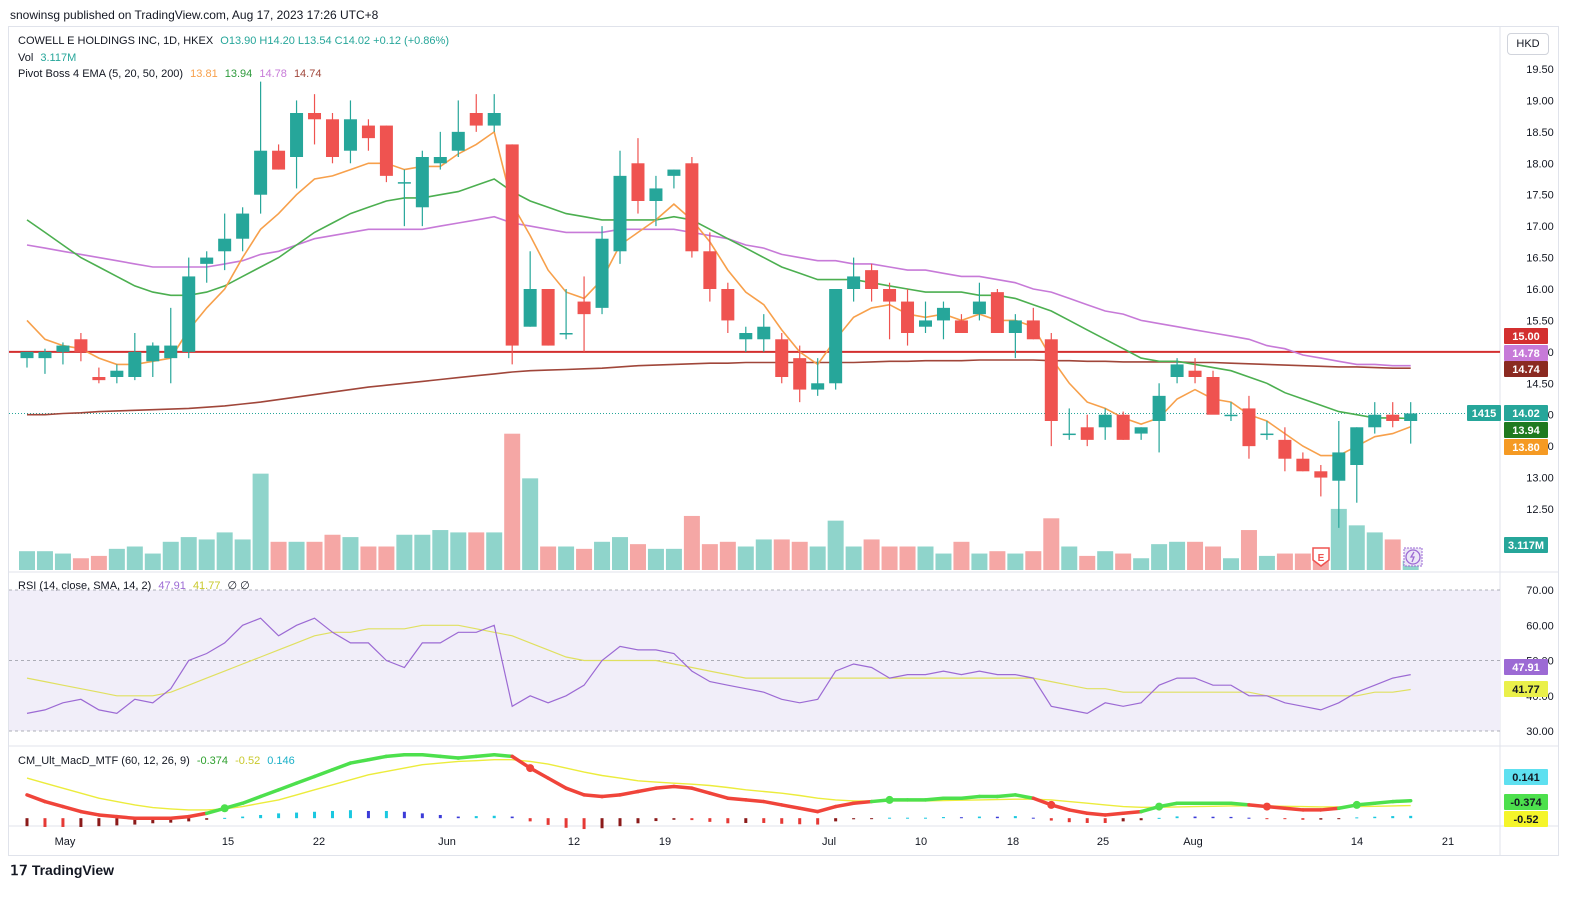  Describe the element at coordinates (26, 58) in the screenshot. I see `legend-vol-label: Vol` at that location.